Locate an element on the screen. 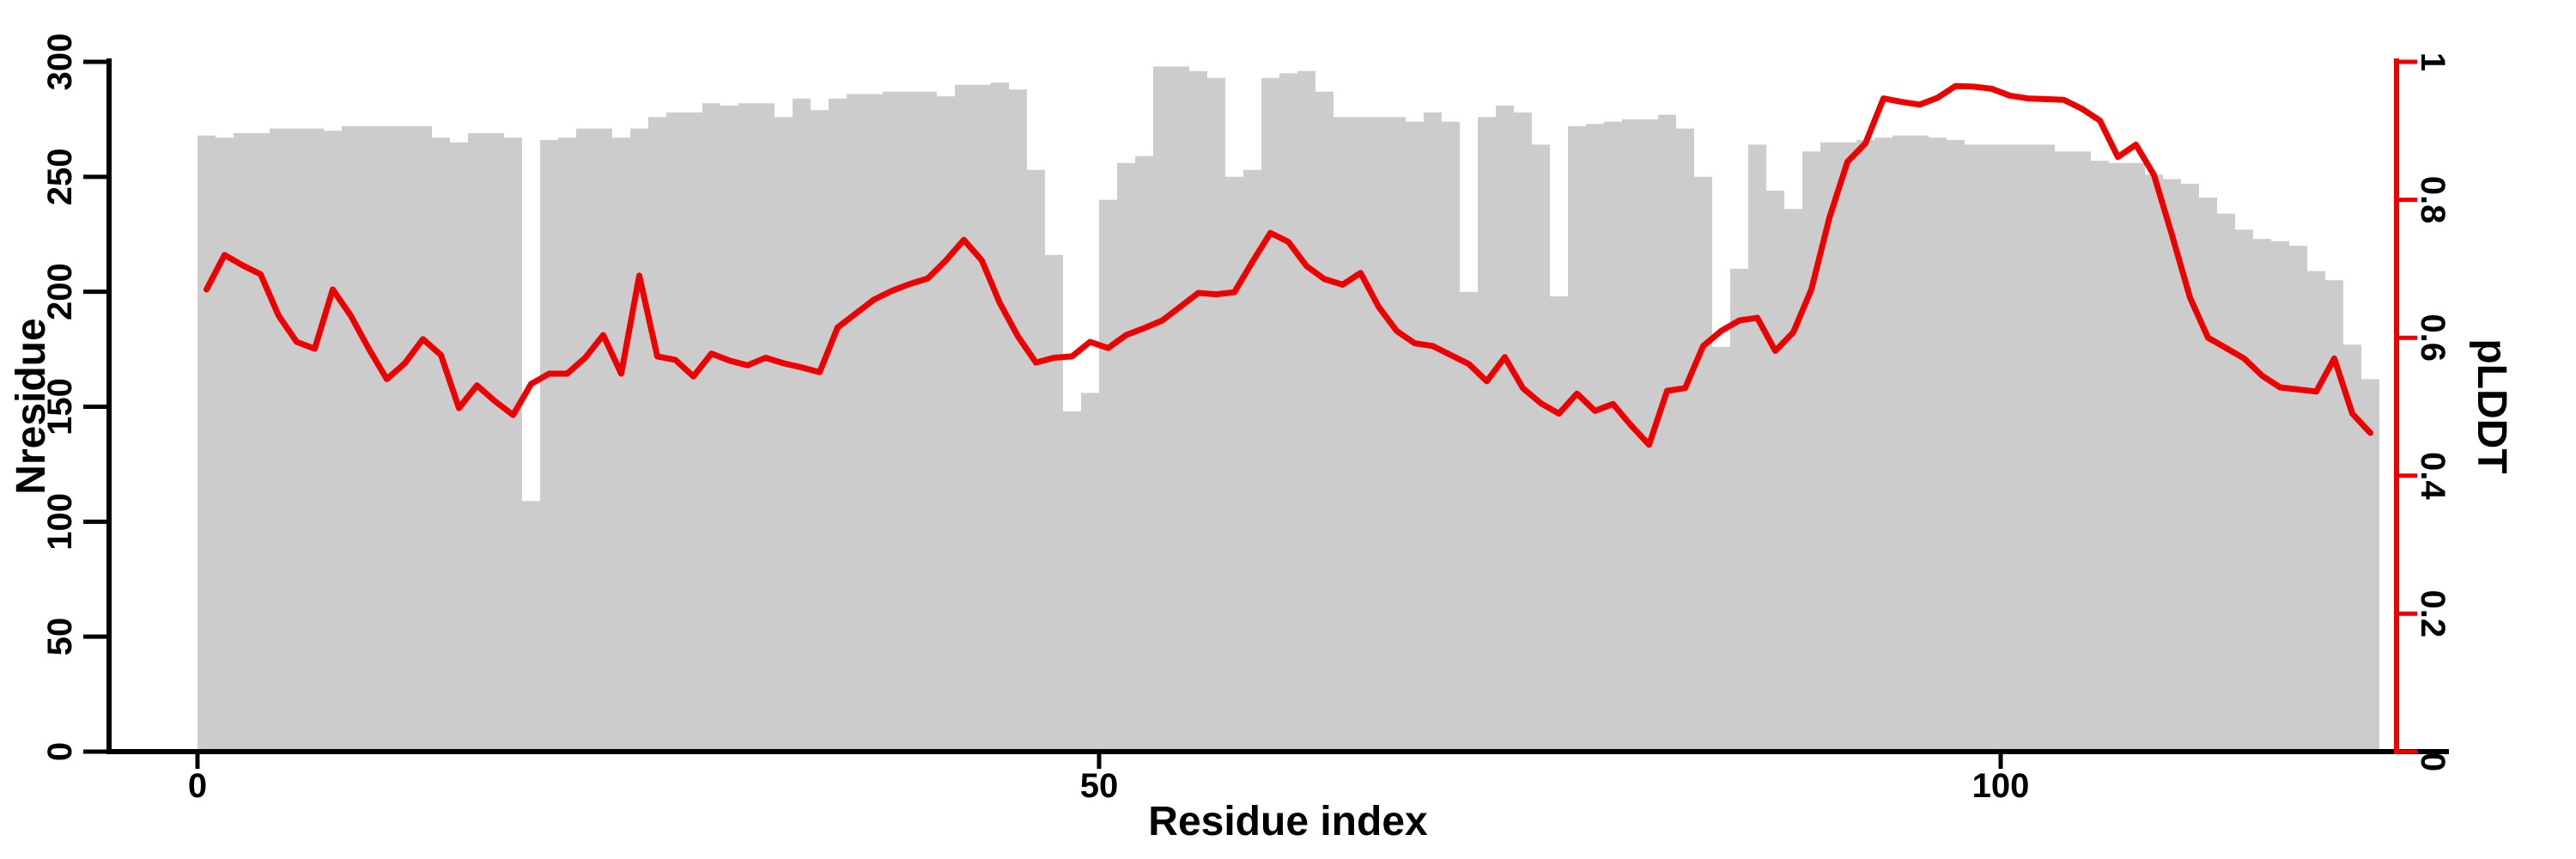  y-right-tick-label: 0.2 is located at coordinates (2433, 614).